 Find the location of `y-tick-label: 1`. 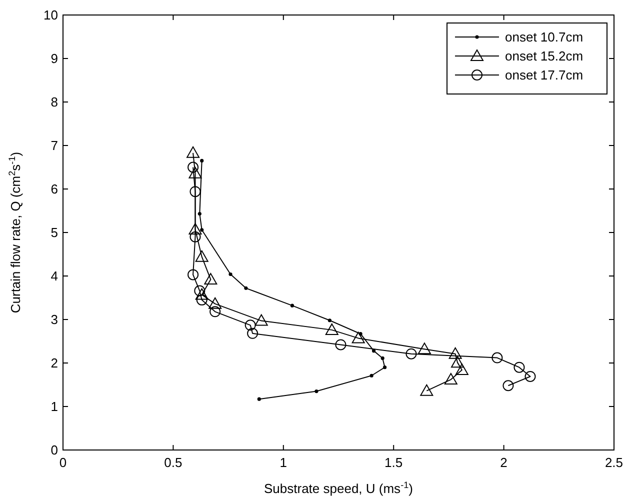

y-tick-label: 1 is located at coordinates (54, 406).